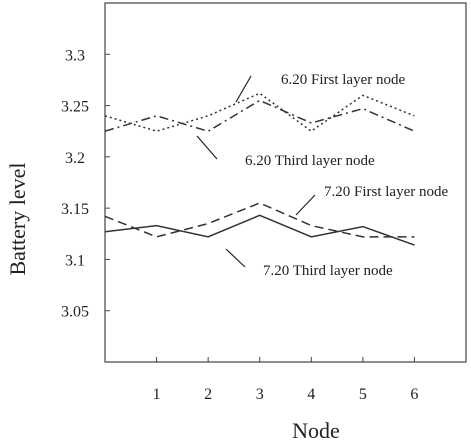 The image size is (471, 448). What do you see at coordinates (328, 271) in the screenshot?
I see `annotation-label-4: 7.20 Third layer node` at bounding box center [328, 271].